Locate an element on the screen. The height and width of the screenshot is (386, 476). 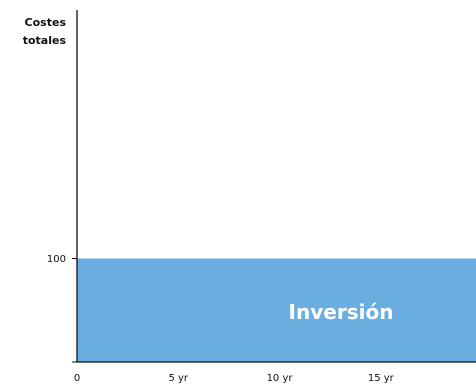
series-label-investment: Inversión is located at coordinates (341, 312).